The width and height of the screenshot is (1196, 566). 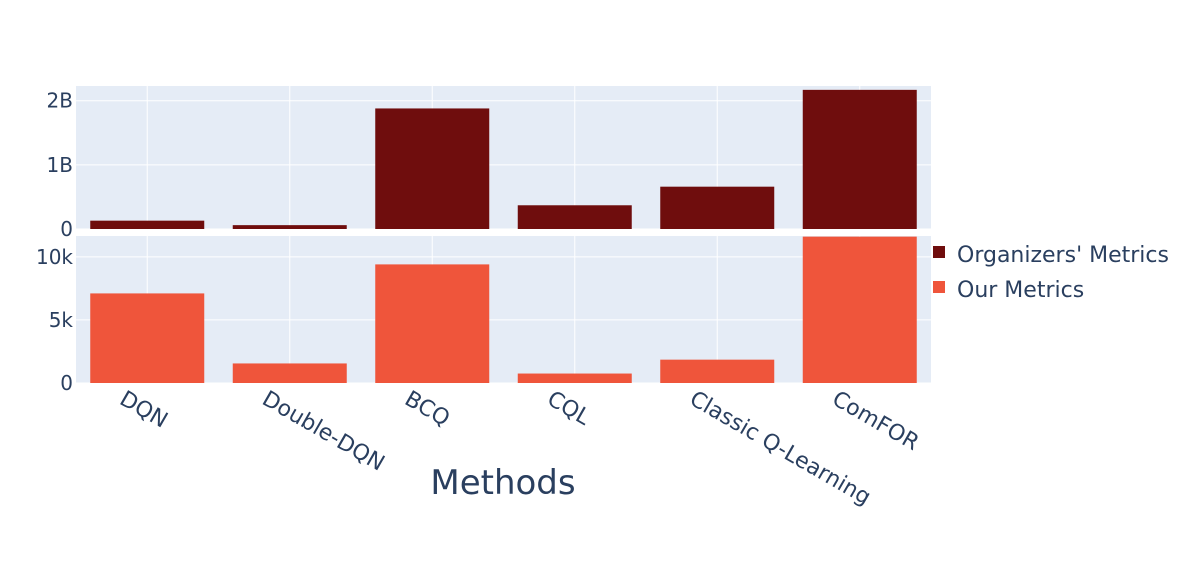 What do you see at coordinates (1020, 290) in the screenshot?
I see `legend-label: Our Metrics` at bounding box center [1020, 290].